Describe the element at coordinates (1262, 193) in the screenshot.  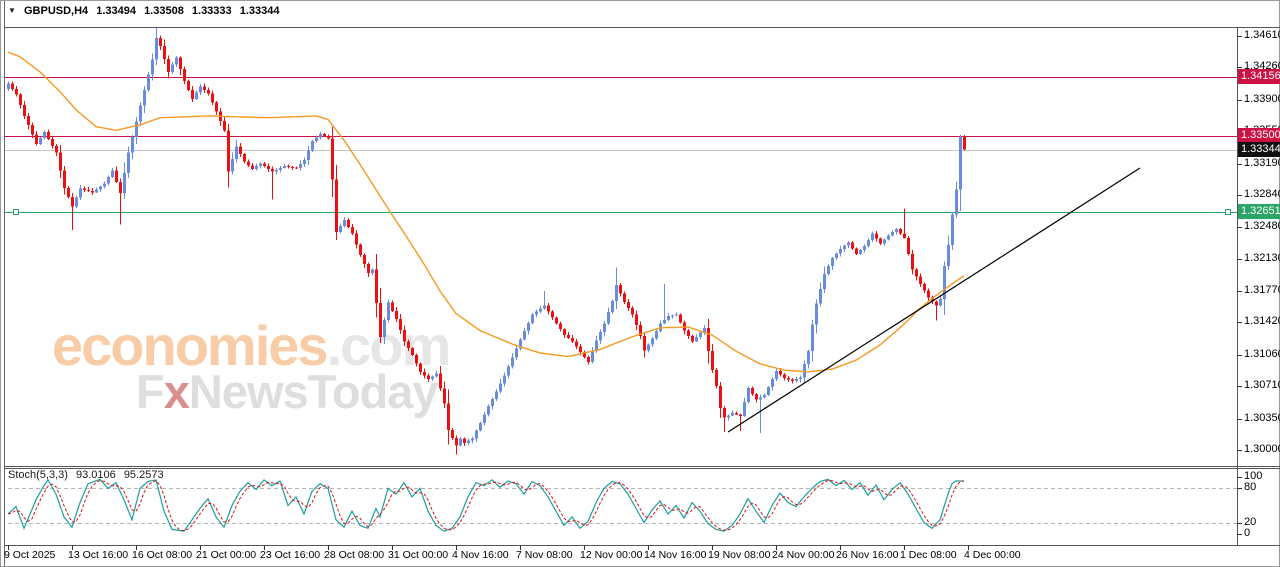
I see `price-axis-label: 1.32840` at that location.